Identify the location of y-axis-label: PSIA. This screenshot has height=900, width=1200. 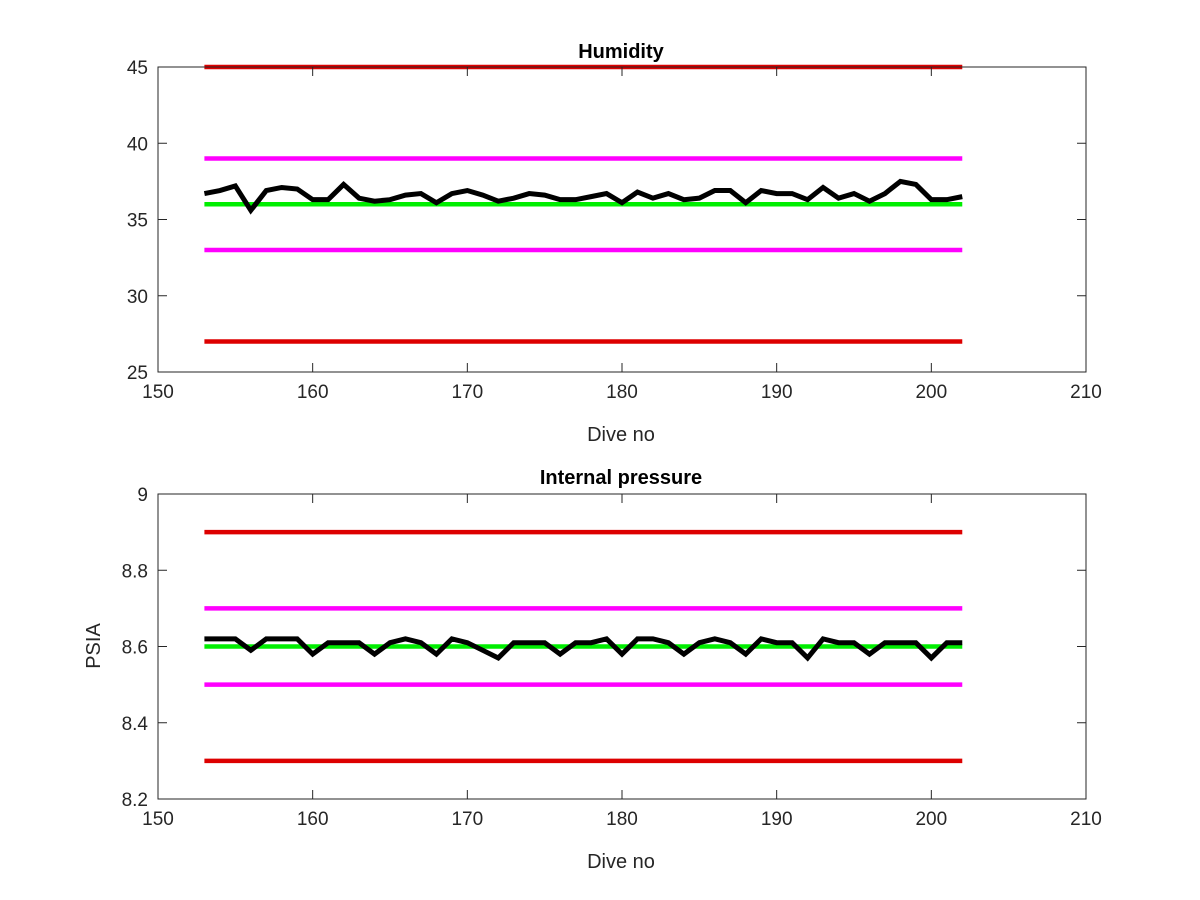
(94, 646).